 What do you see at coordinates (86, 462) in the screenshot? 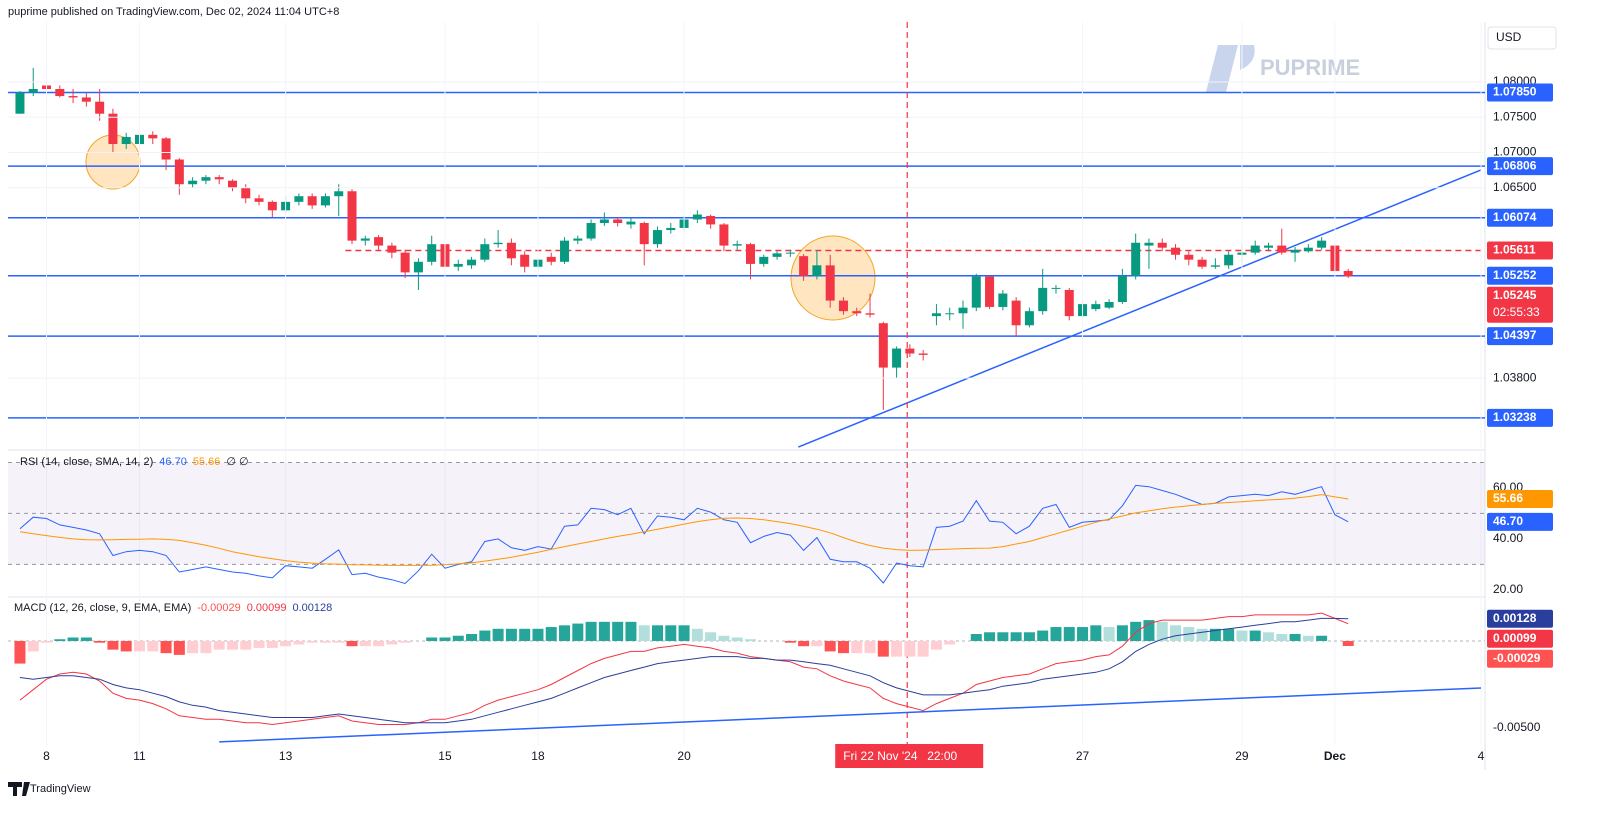
I see `legend-item: RSI (14, close, SMA, 14, 2)` at bounding box center [86, 462].